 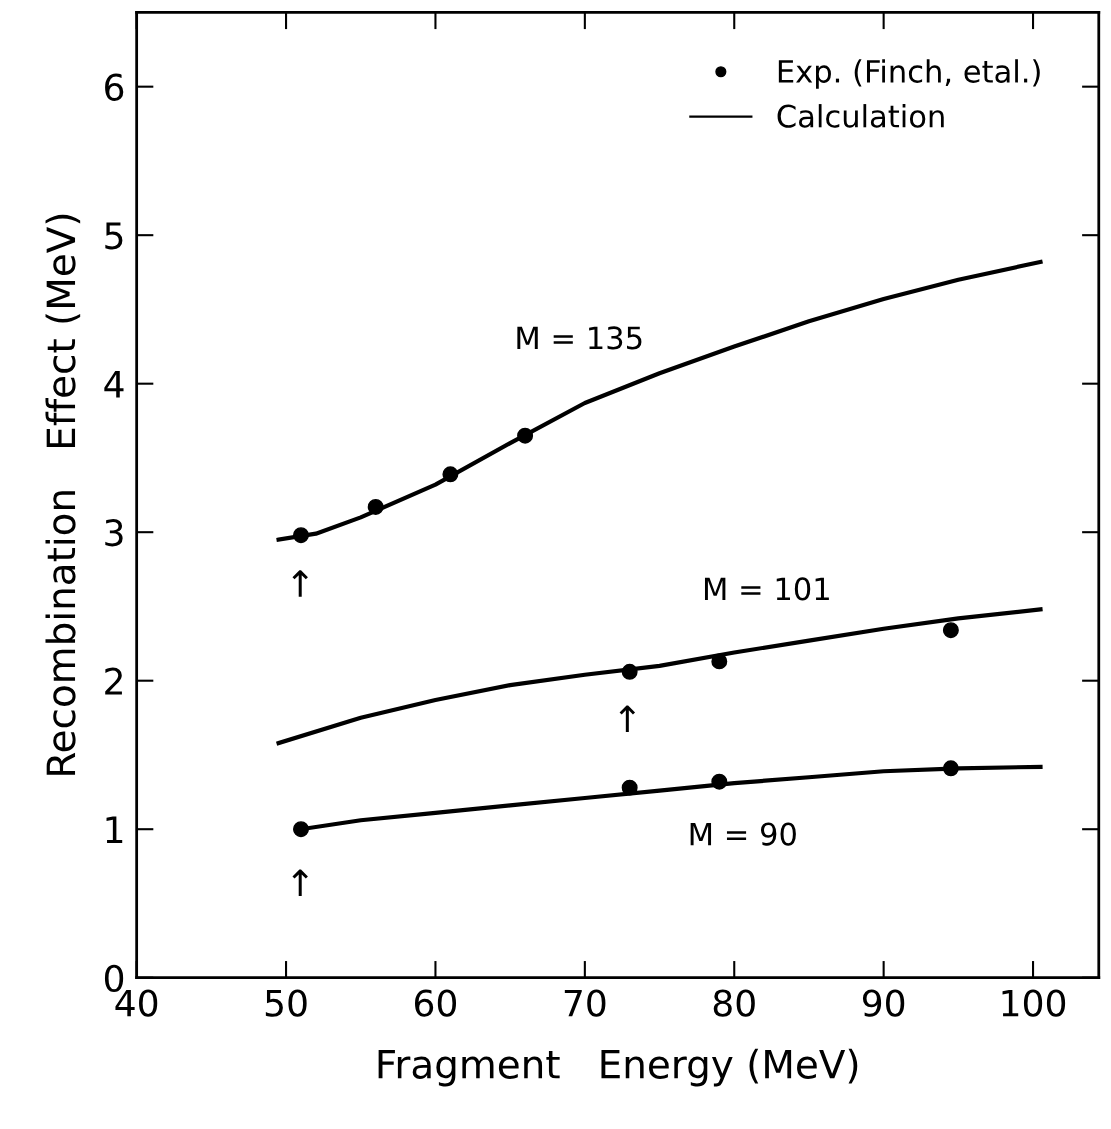 I want to click on y-tick-label: 2, so click(x=113, y=681).